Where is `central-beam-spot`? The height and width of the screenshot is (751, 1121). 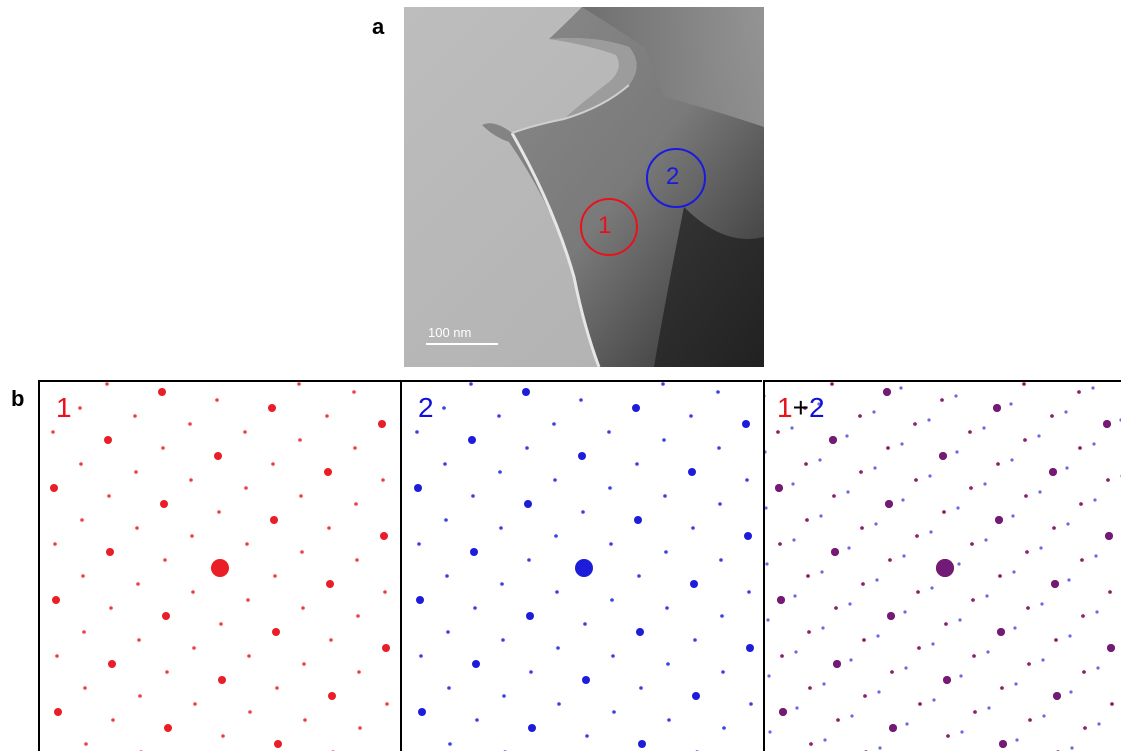
central-beam-spot is located at coordinates (220, 568).